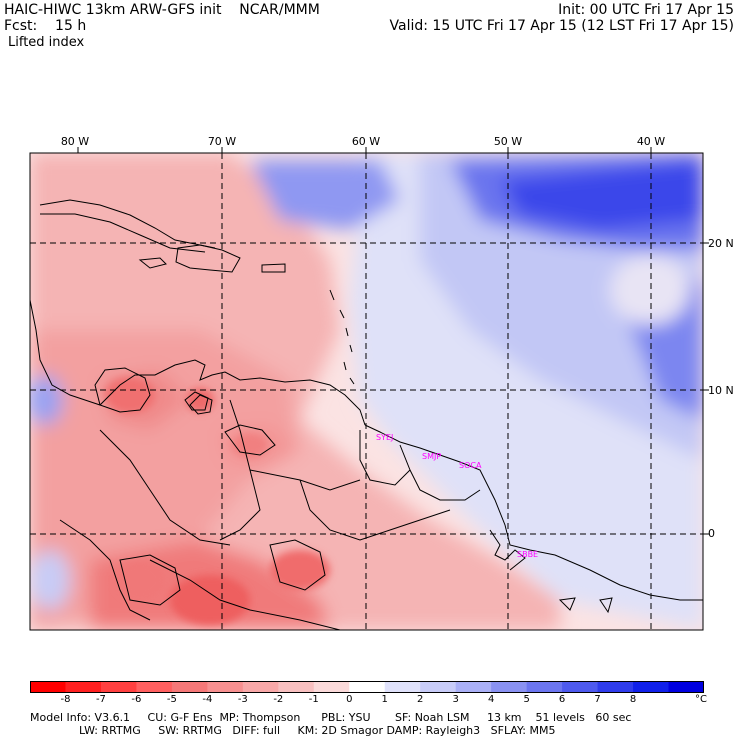 The image size is (740, 740). I want to click on colorbar-tick-label: -5, so click(171, 699).